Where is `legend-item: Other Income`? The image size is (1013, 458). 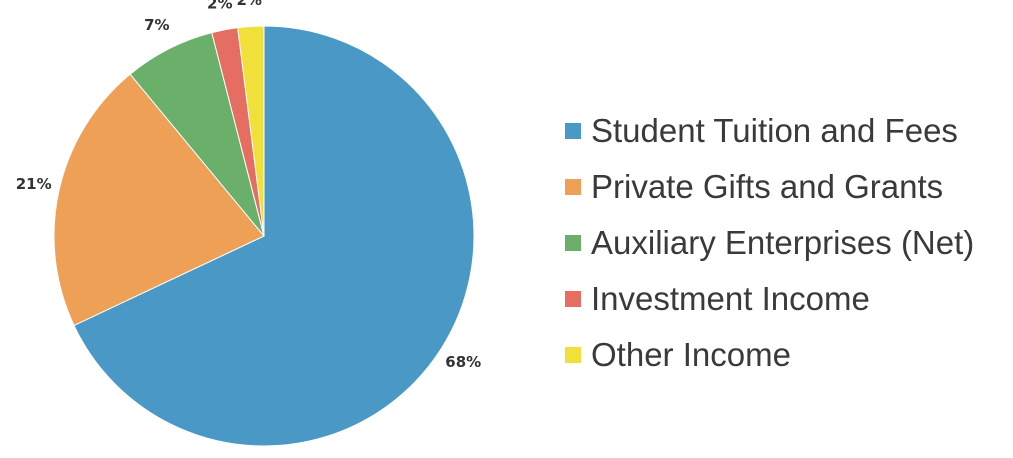
legend-item: Other Income is located at coordinates (785, 355).